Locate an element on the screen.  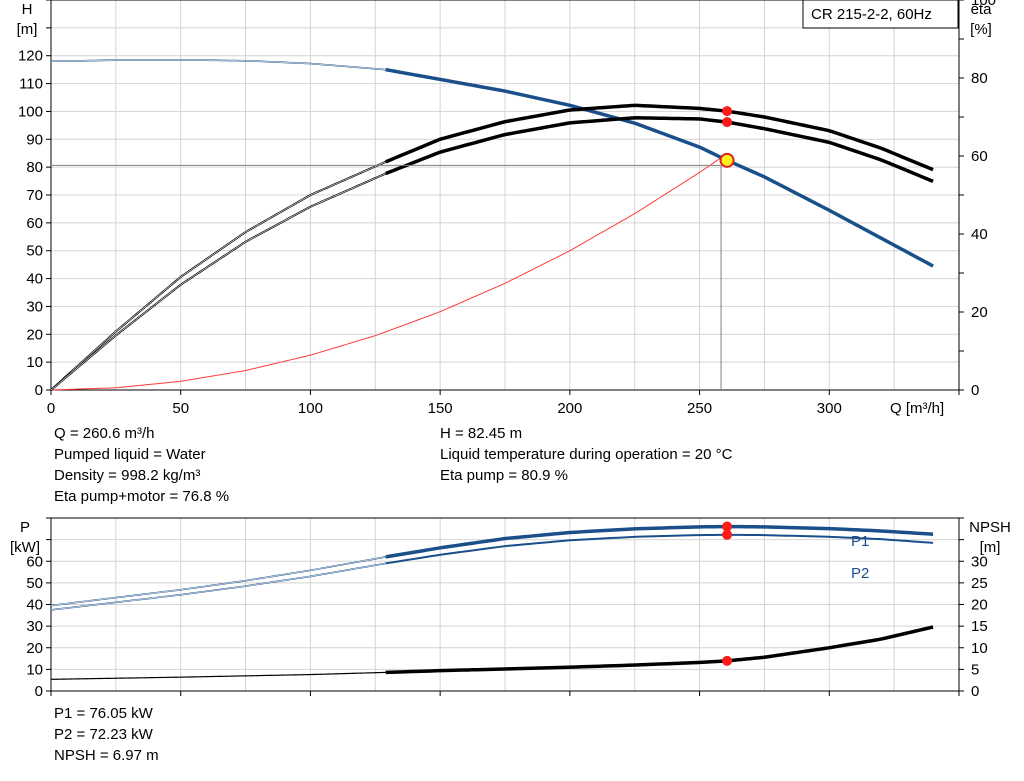
p1-curve is located at coordinates (659, 541).